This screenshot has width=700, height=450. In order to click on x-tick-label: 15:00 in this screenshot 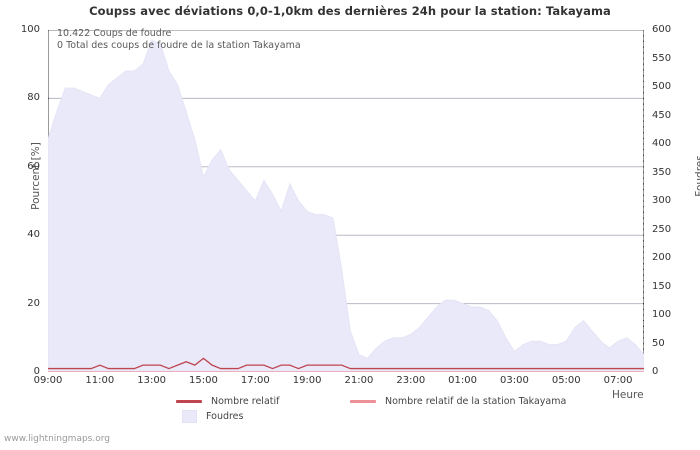, I will do `click(203, 380)`.